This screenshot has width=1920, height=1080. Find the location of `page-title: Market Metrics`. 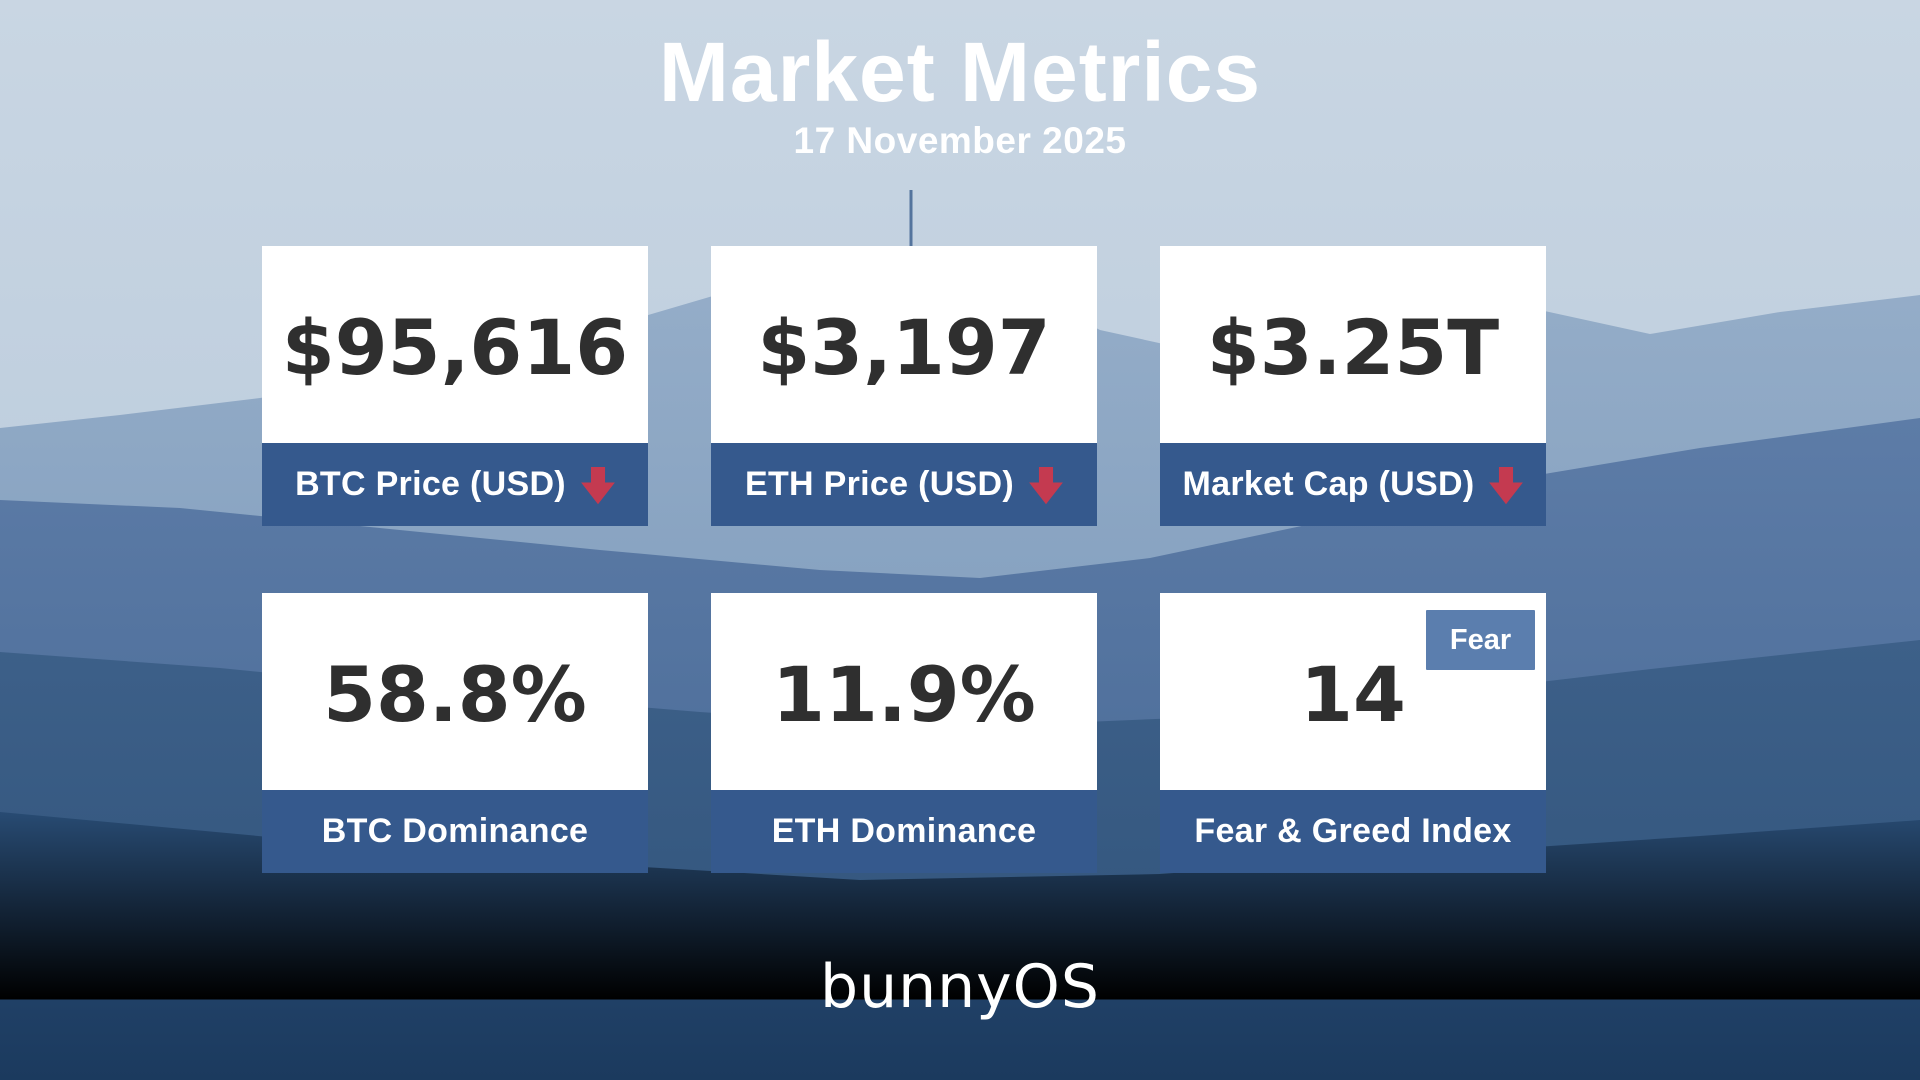

page-title: Market Metrics is located at coordinates (960, 72).